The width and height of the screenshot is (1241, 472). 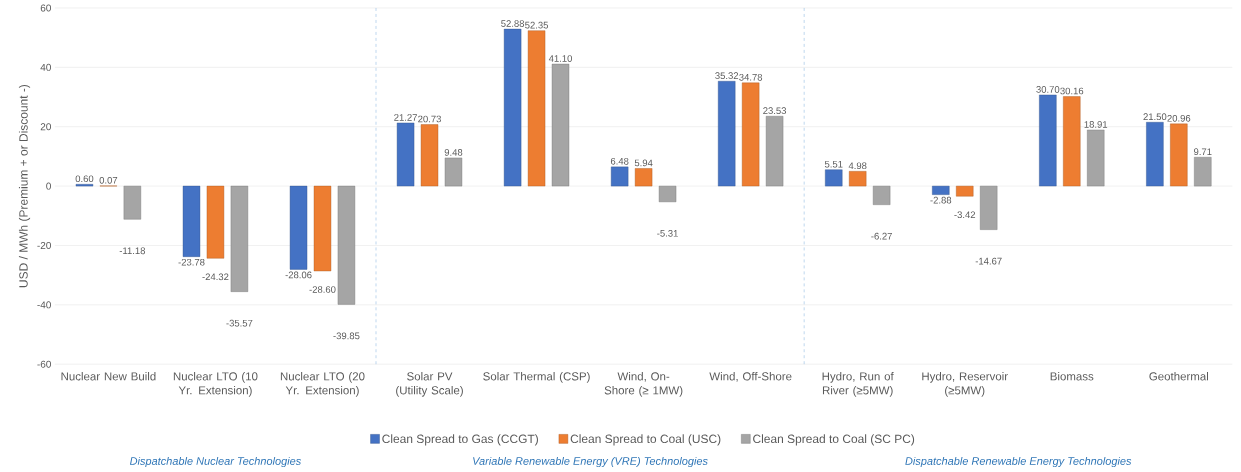 What do you see at coordinates (1155, 117) in the screenshot?
I see `data-label: 21.50` at bounding box center [1155, 117].